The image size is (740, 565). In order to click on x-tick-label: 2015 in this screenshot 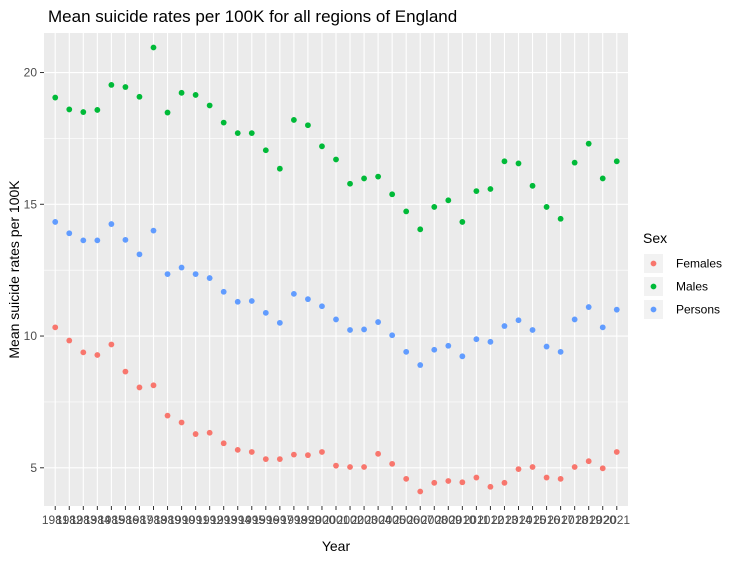, I will do `click(532, 520)`.